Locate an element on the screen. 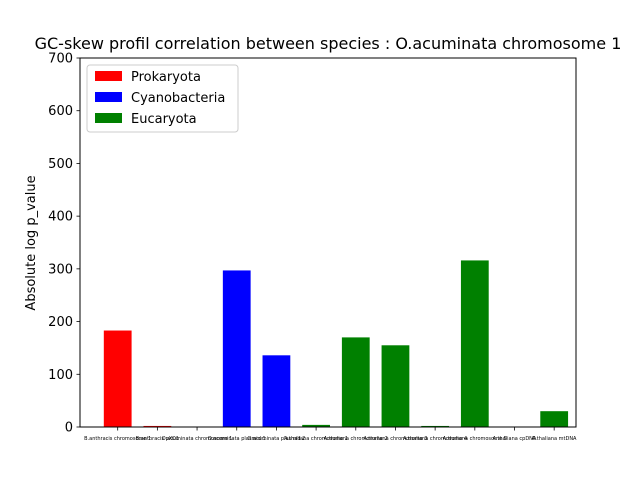 This screenshot has width=640, height=484. x-tick-label: A.thaliana chromosome 1 is located at coordinates (316, 439).